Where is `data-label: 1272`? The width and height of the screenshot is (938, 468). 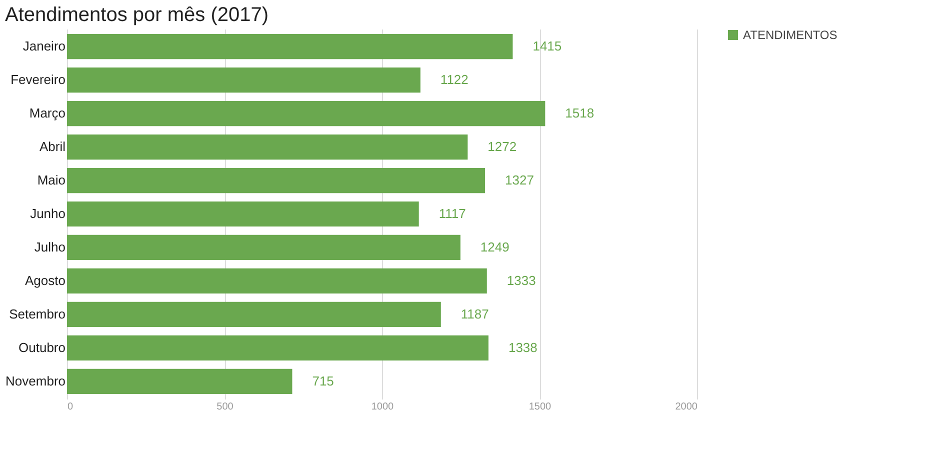 data-label: 1272 is located at coordinates (502, 146).